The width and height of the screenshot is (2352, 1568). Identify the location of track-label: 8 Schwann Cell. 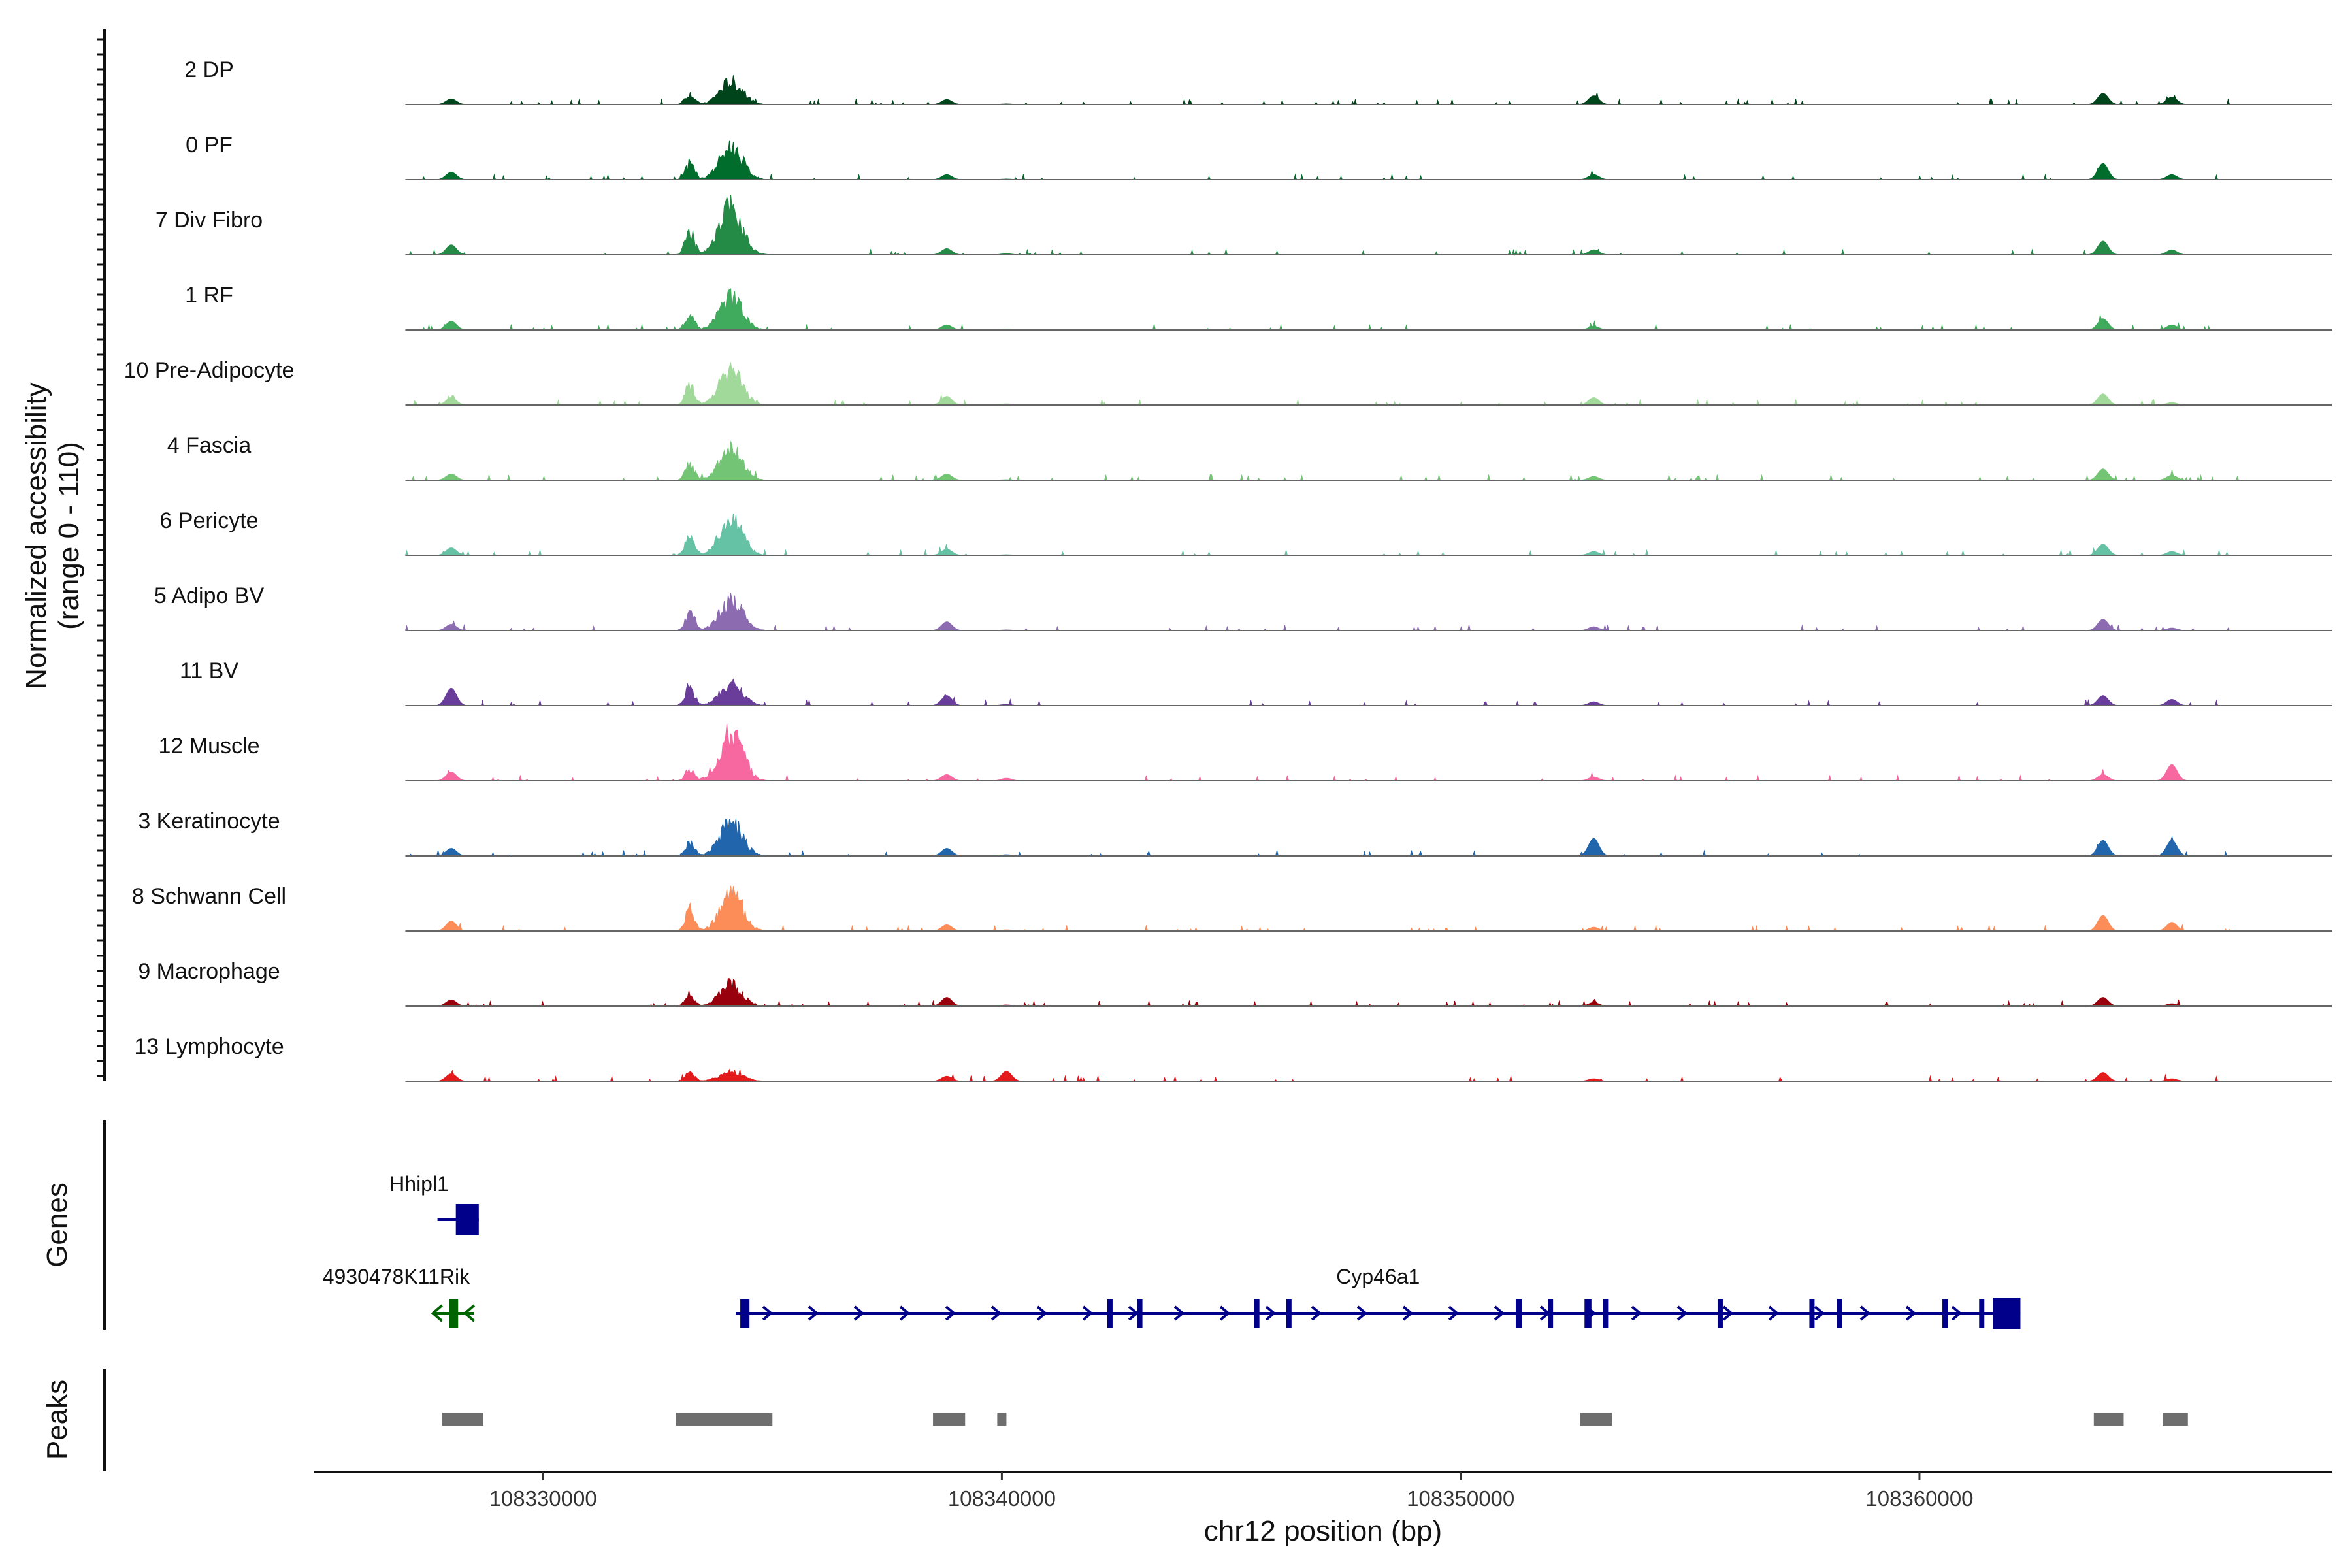
(209, 896).